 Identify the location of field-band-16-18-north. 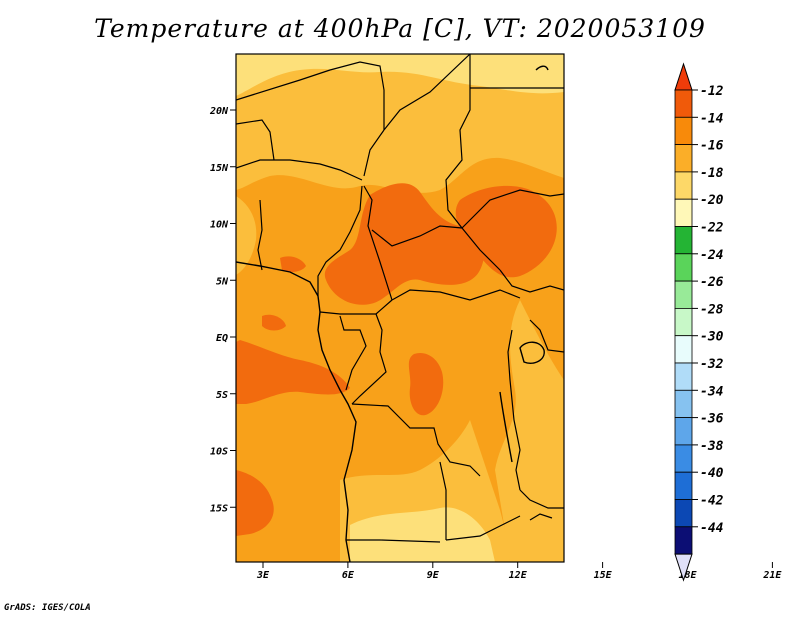
(400, 123).